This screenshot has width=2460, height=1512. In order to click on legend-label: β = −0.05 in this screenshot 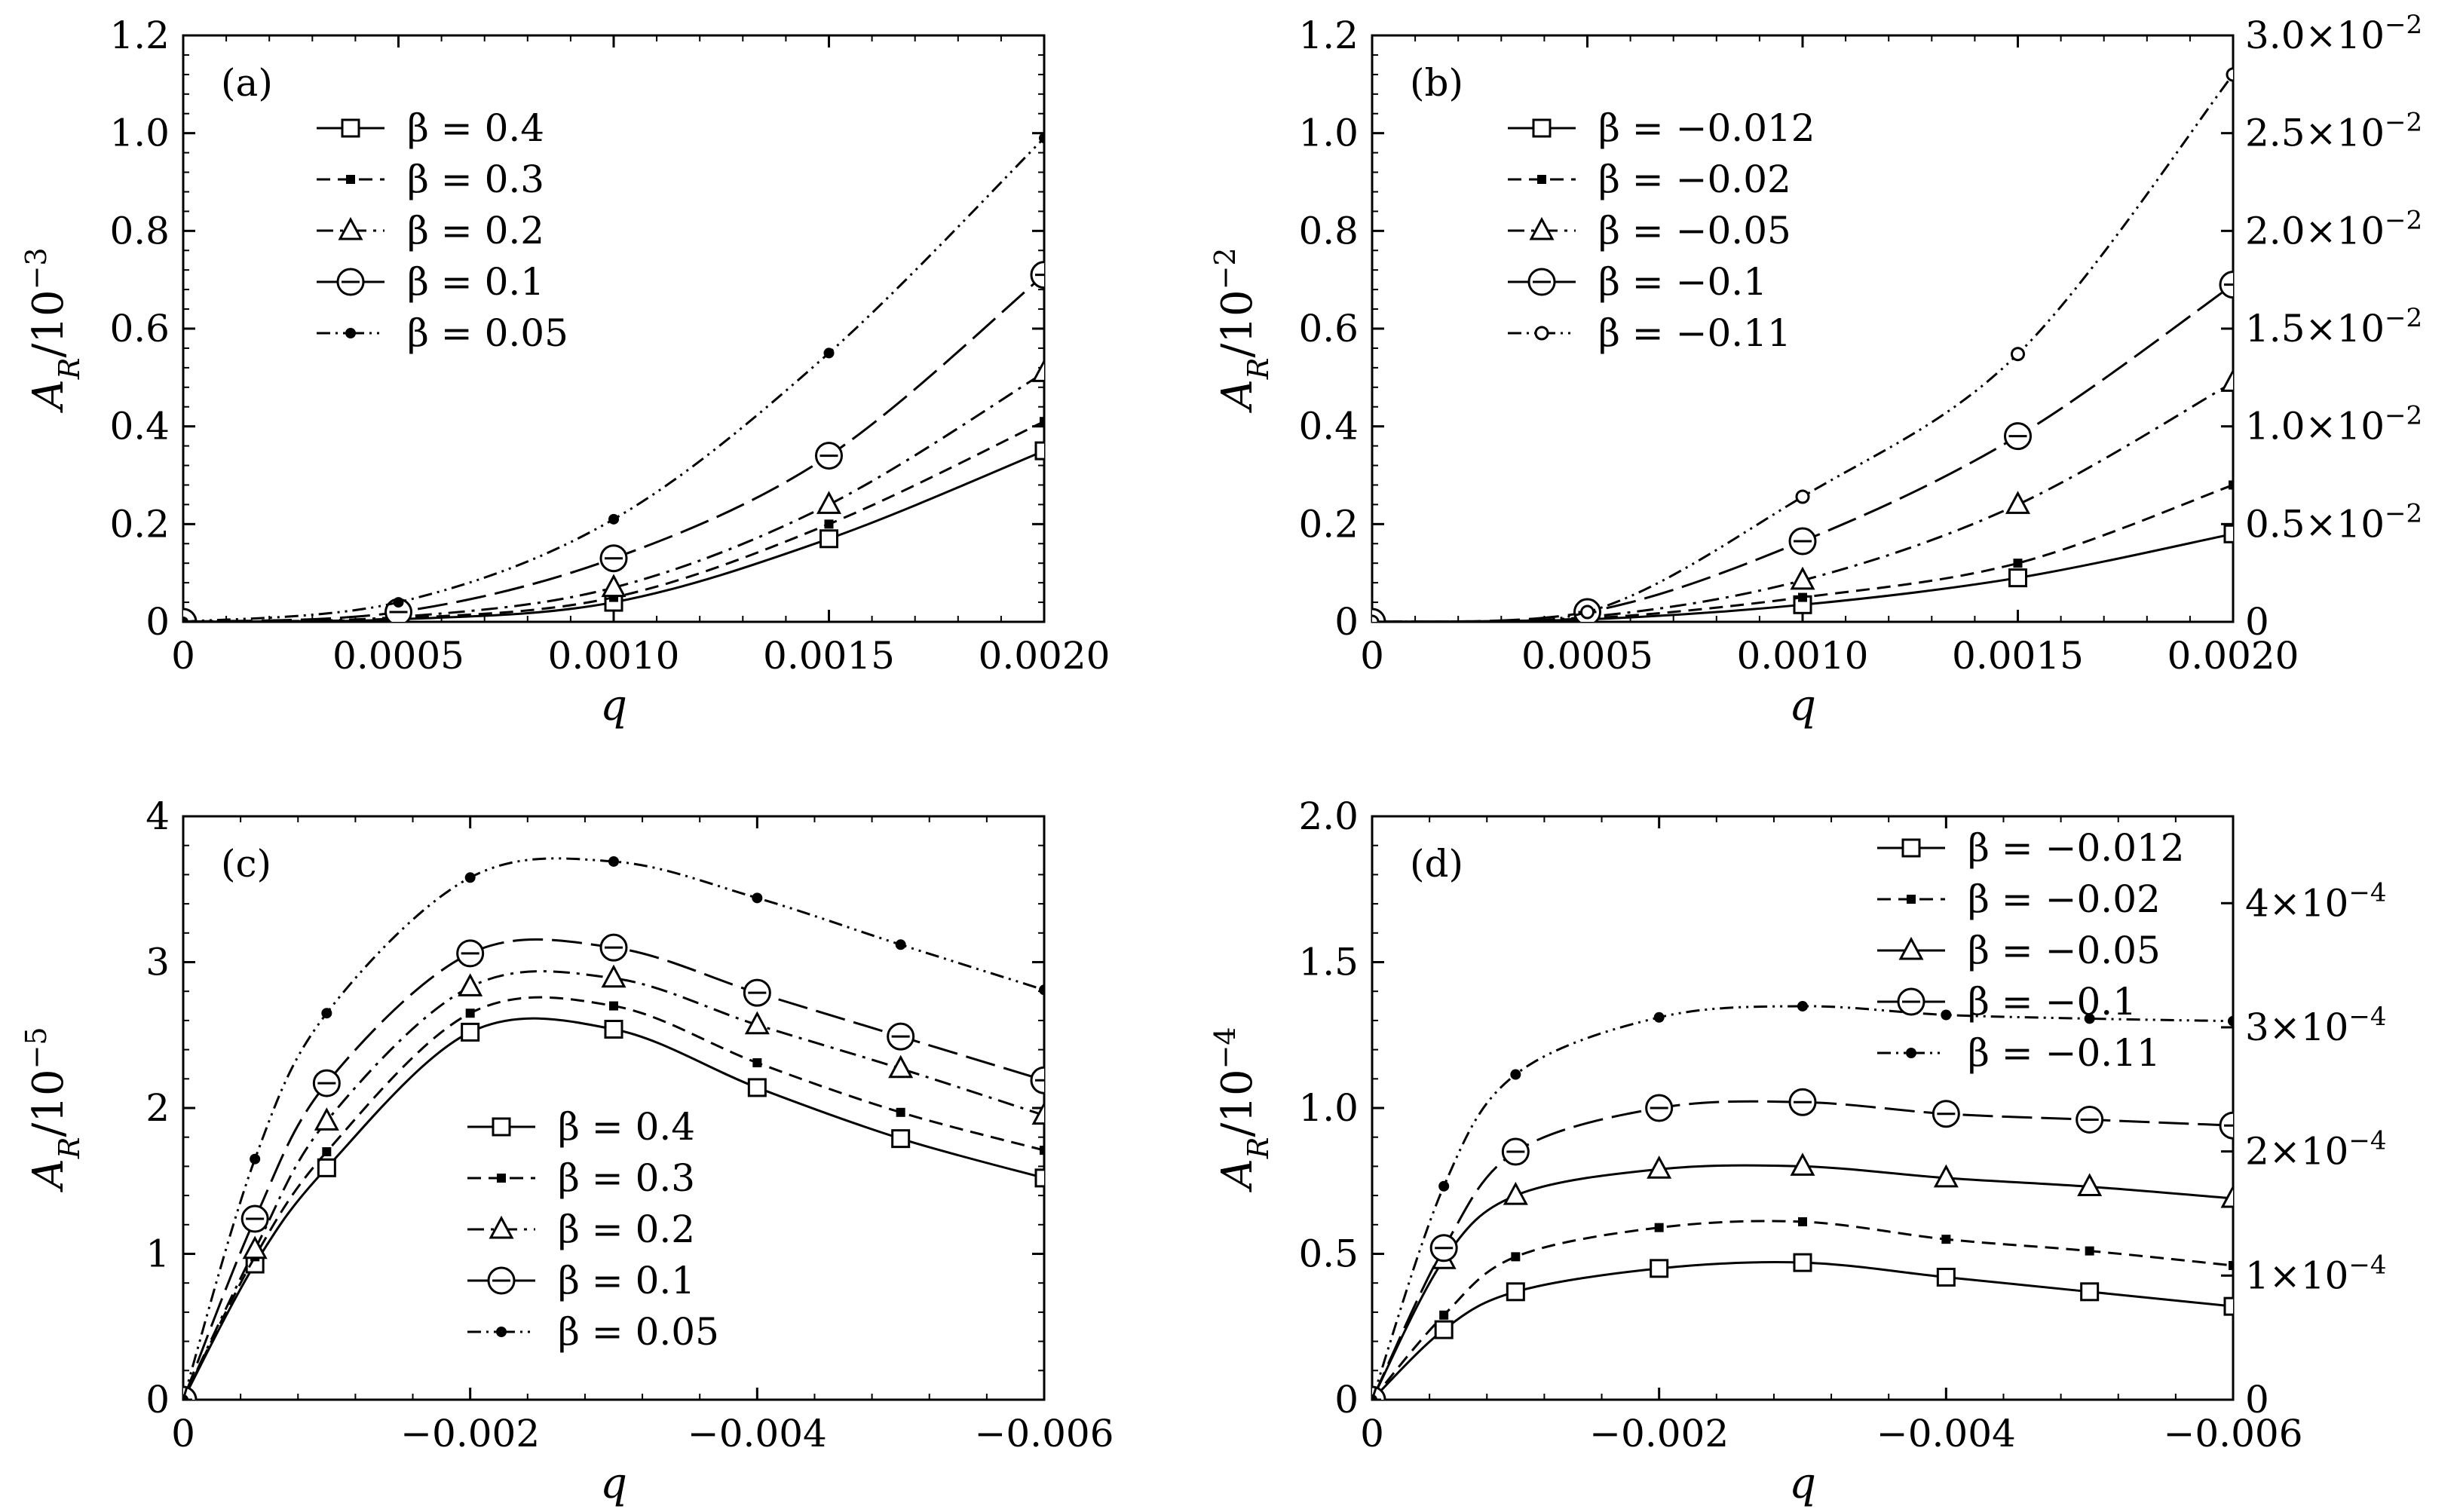, I will do `click(1694, 231)`.